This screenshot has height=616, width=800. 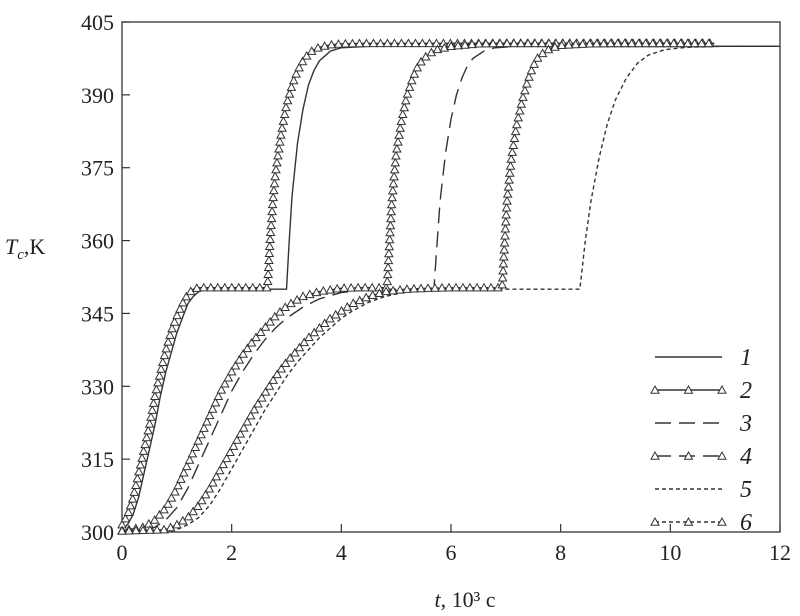 What do you see at coordinates (560, 552) in the screenshot?
I see `x-tick-label: 8` at bounding box center [560, 552].